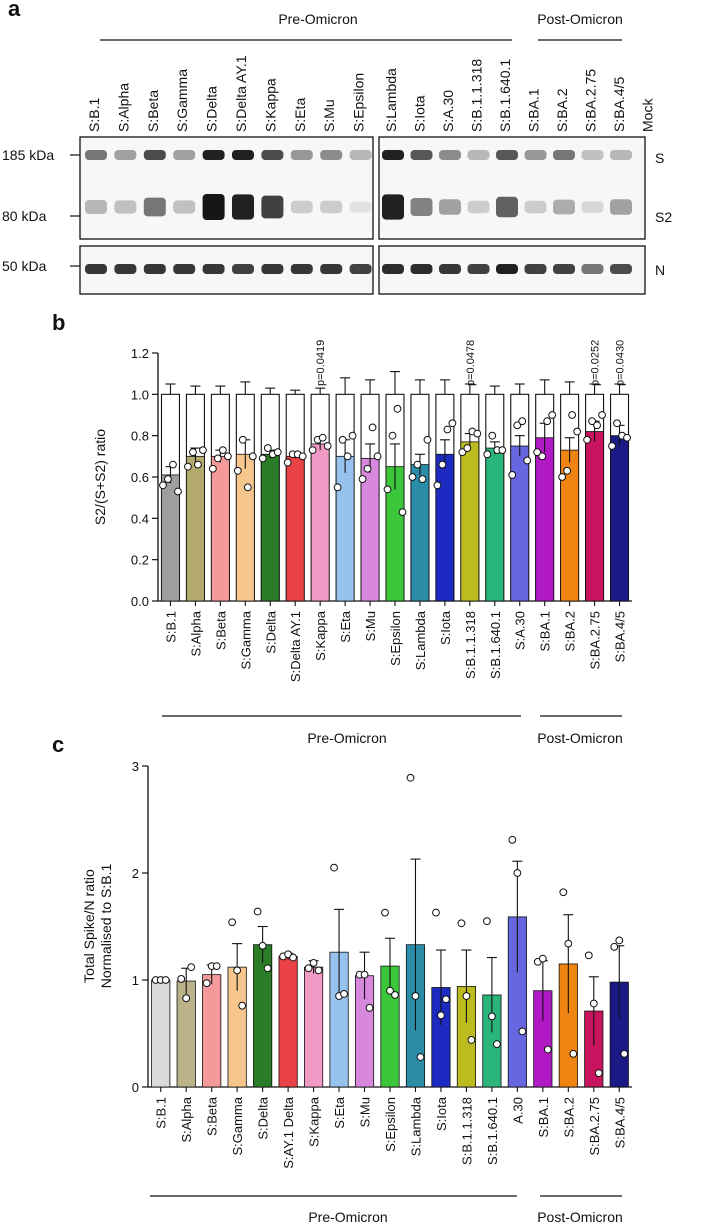  Describe the element at coordinates (594, 1126) in the screenshot. I see `x-tick-label: S:BA.2.75` at that location.